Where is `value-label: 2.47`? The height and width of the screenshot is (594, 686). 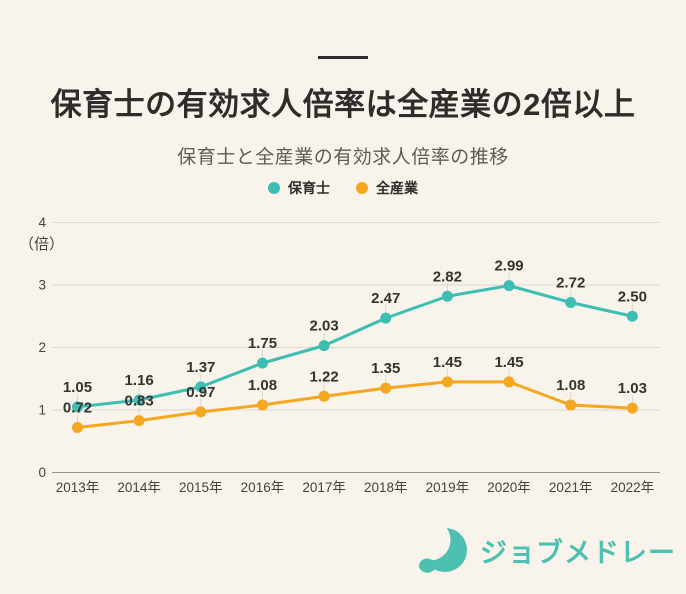 value-label: 2.47 is located at coordinates (385, 298).